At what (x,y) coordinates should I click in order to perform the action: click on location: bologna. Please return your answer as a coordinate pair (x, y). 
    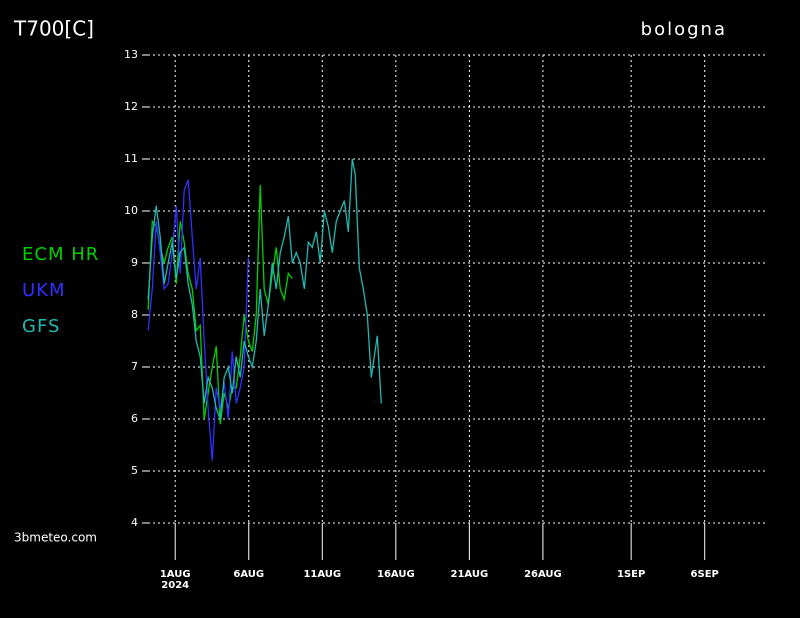
    Looking at the image, I should click on (684, 29).